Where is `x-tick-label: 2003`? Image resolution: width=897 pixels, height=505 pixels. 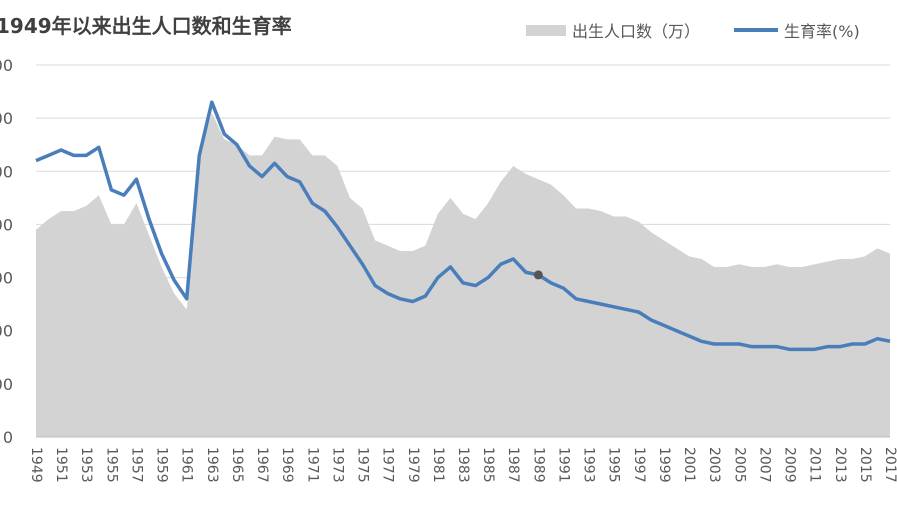
x-tick-label: 2003 is located at coordinates (714, 465).